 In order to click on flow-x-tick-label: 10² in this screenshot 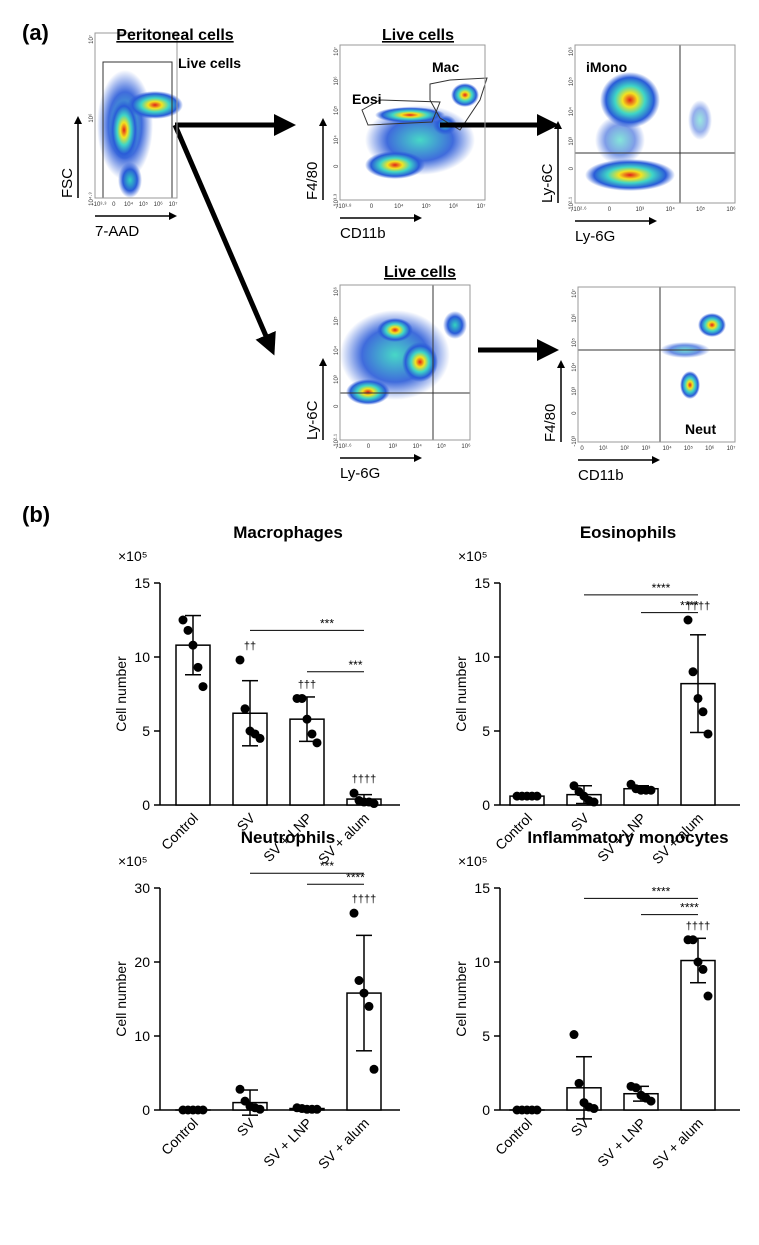, I will do `click(624, 449)`.